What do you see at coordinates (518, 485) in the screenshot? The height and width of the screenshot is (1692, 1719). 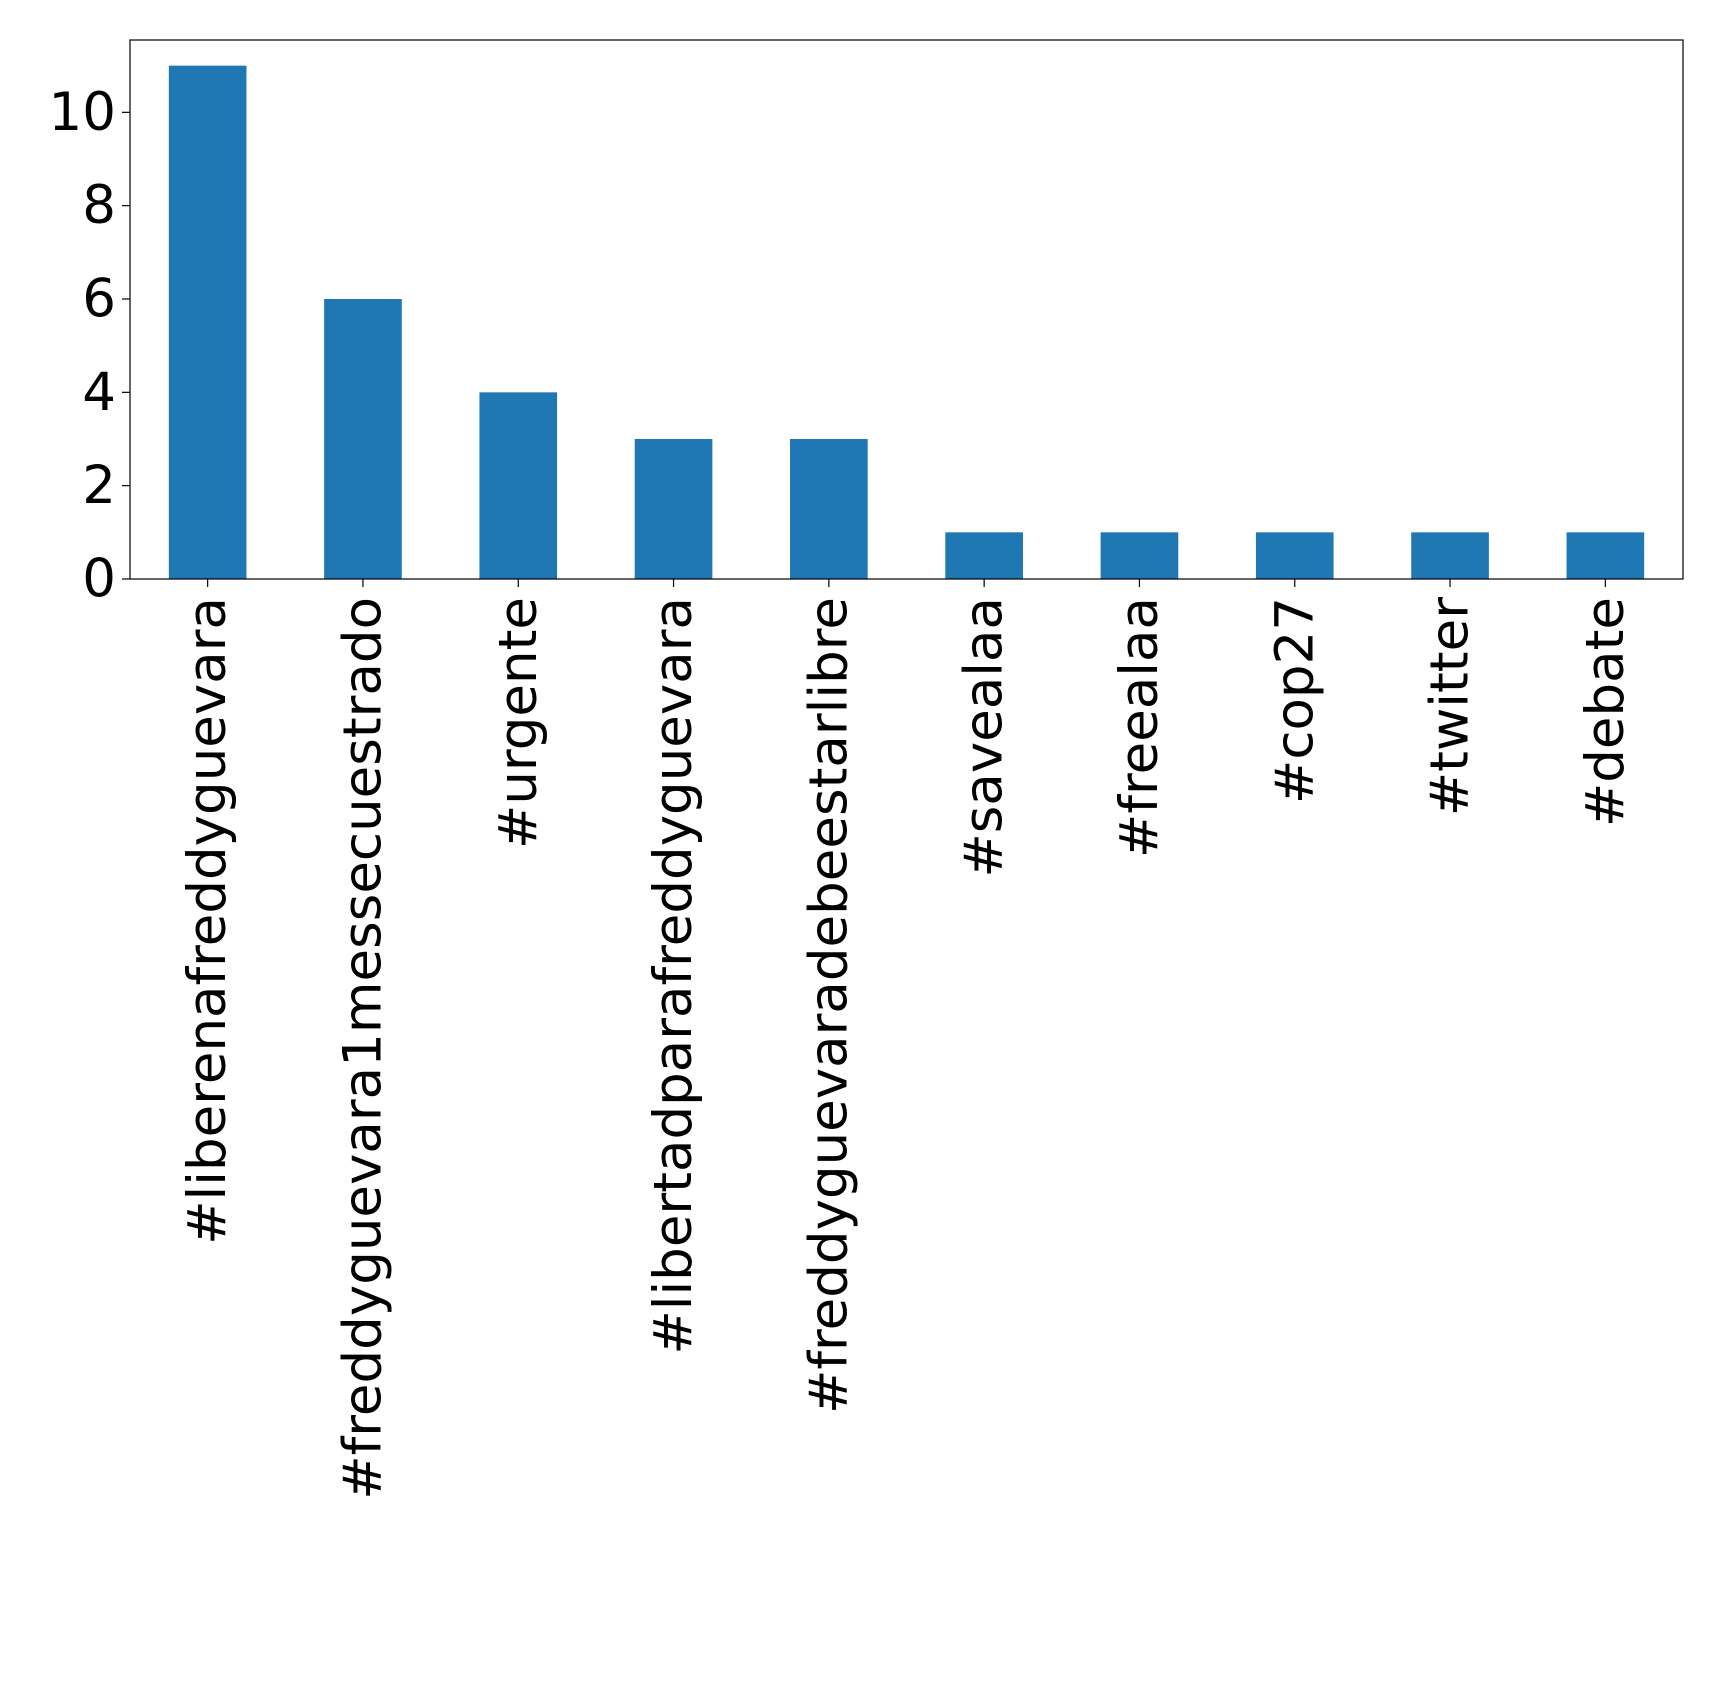 I see `bar-urgente` at bounding box center [518, 485].